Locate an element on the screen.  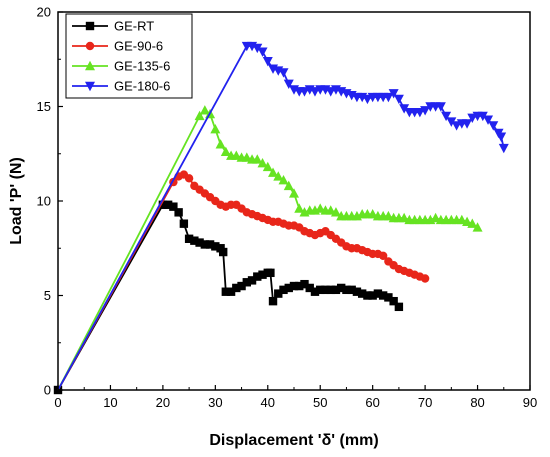
x-tick-label: 90 is located at coordinates (530, 402).